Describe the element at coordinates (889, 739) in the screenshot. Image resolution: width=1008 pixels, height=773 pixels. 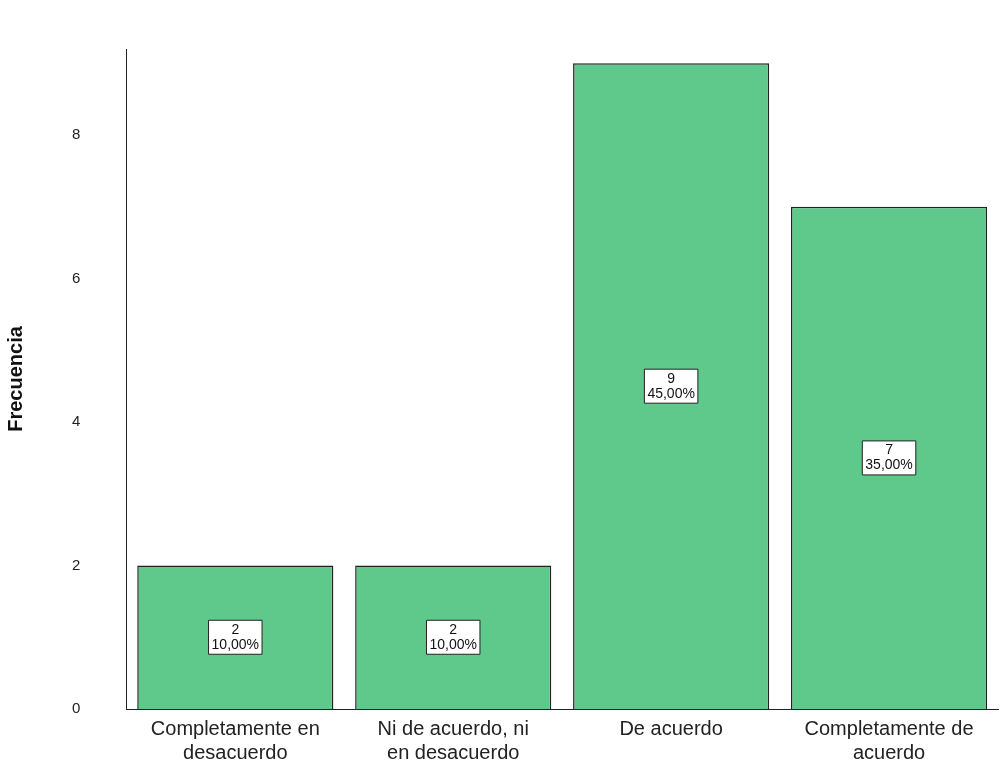
I see `x-tick-label: Completamente de acuerdo` at that location.